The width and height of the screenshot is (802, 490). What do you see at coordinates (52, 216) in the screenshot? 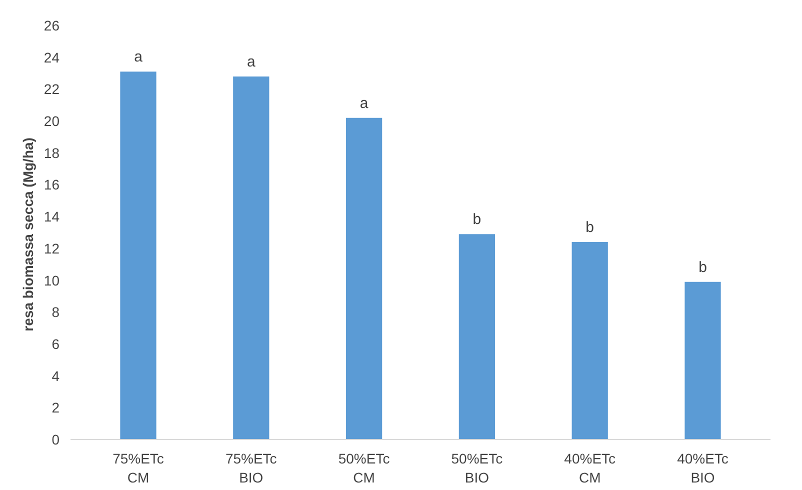
I see `y-tick-label: 14` at bounding box center [52, 216].